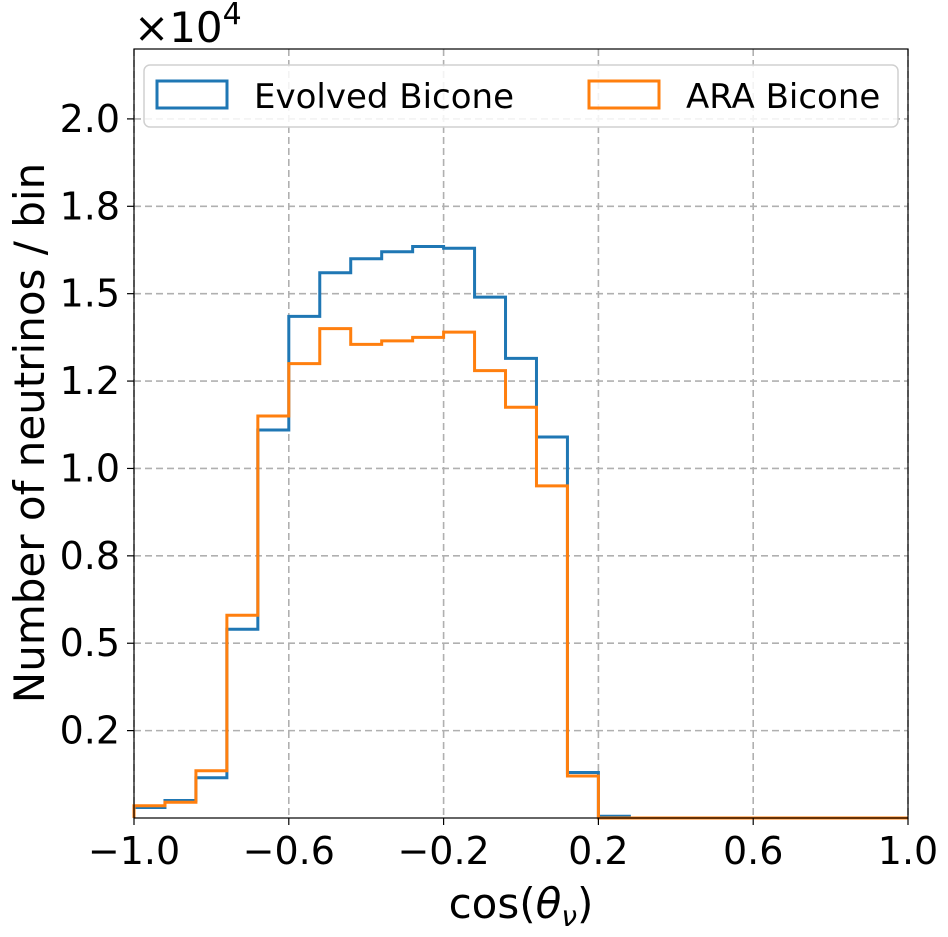 The width and height of the screenshot is (948, 937). What do you see at coordinates (90, 206) in the screenshot?
I see `y-tick-label: 1.8` at bounding box center [90, 206].